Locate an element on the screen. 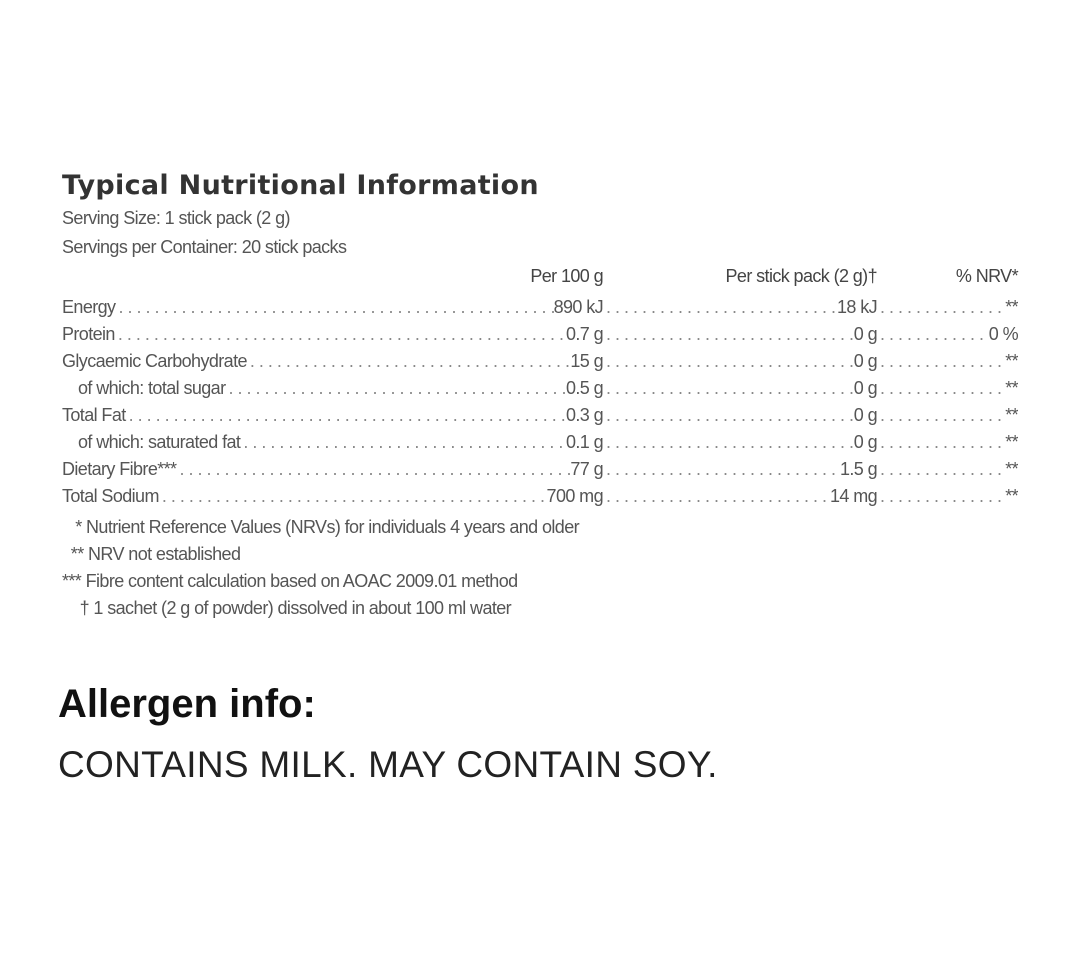 The height and width of the screenshot is (966, 1080). per-stick-value: 1.5 g is located at coordinates (858, 469).